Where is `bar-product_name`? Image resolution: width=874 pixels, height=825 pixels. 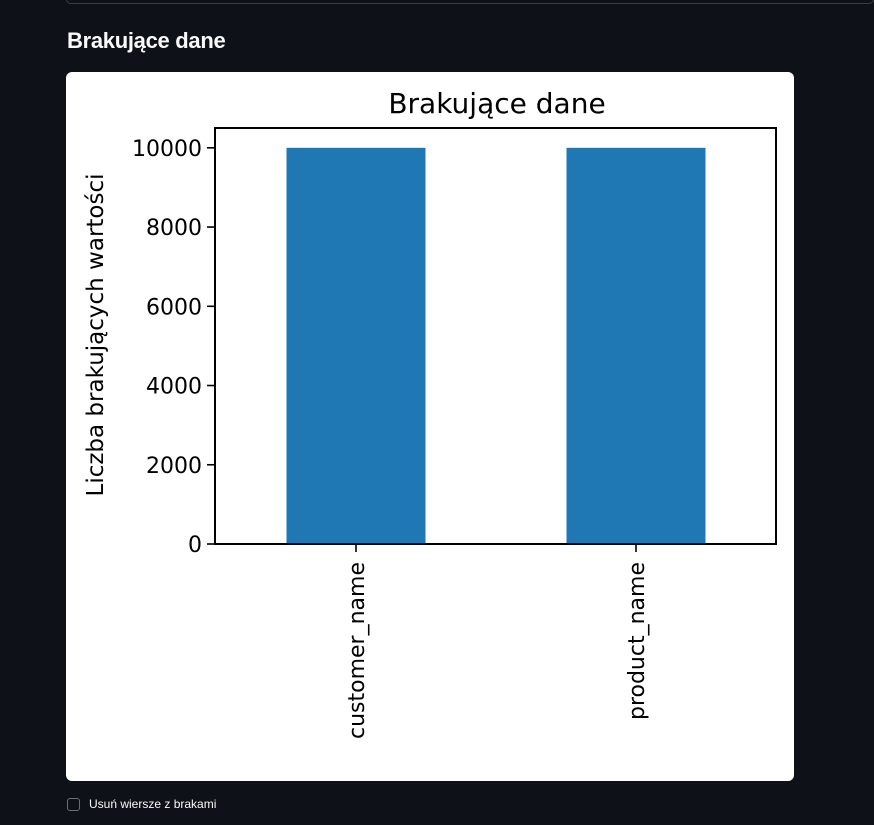
bar-product_name is located at coordinates (636, 346).